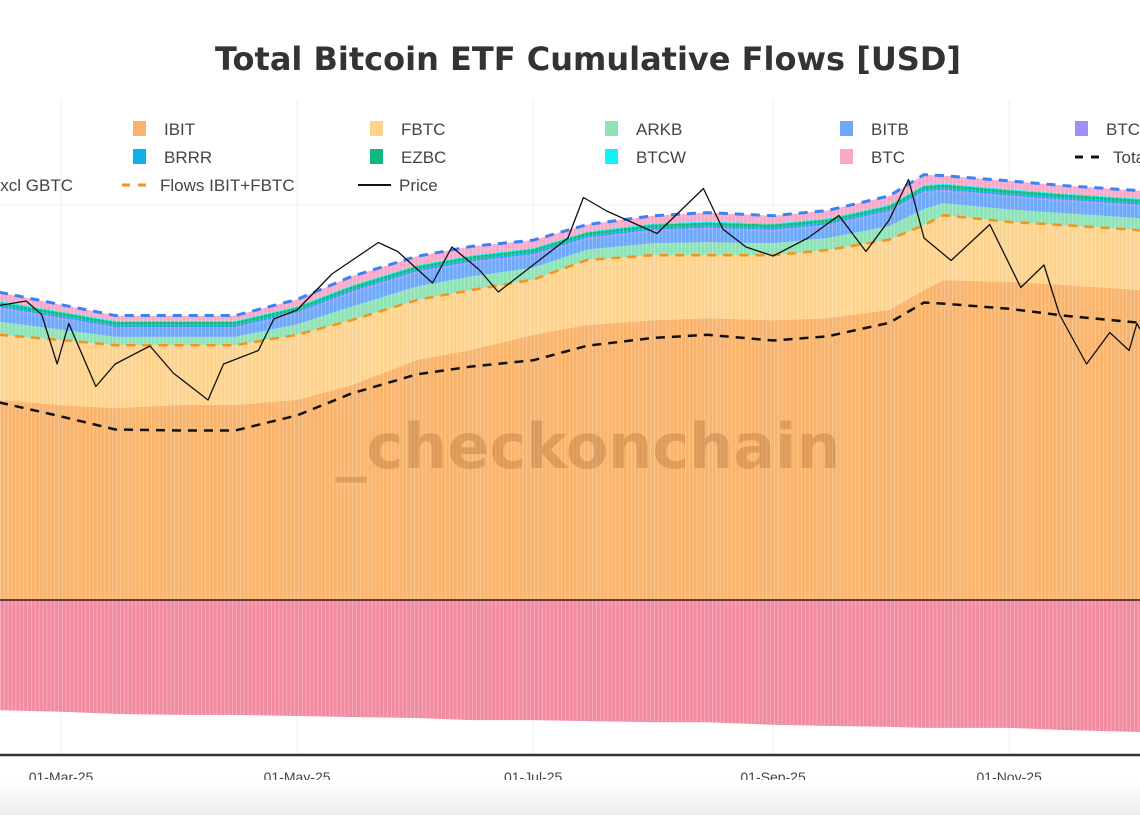 The image size is (1140, 815). I want to click on legend-label: IBIT, so click(179, 129).